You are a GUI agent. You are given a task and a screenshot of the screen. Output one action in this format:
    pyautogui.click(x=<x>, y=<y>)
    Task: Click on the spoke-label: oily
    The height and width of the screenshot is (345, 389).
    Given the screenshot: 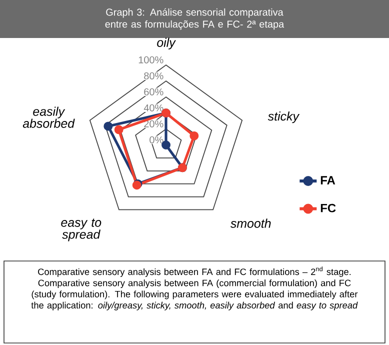 What is the action you would take?
    pyautogui.click(x=166, y=44)
    